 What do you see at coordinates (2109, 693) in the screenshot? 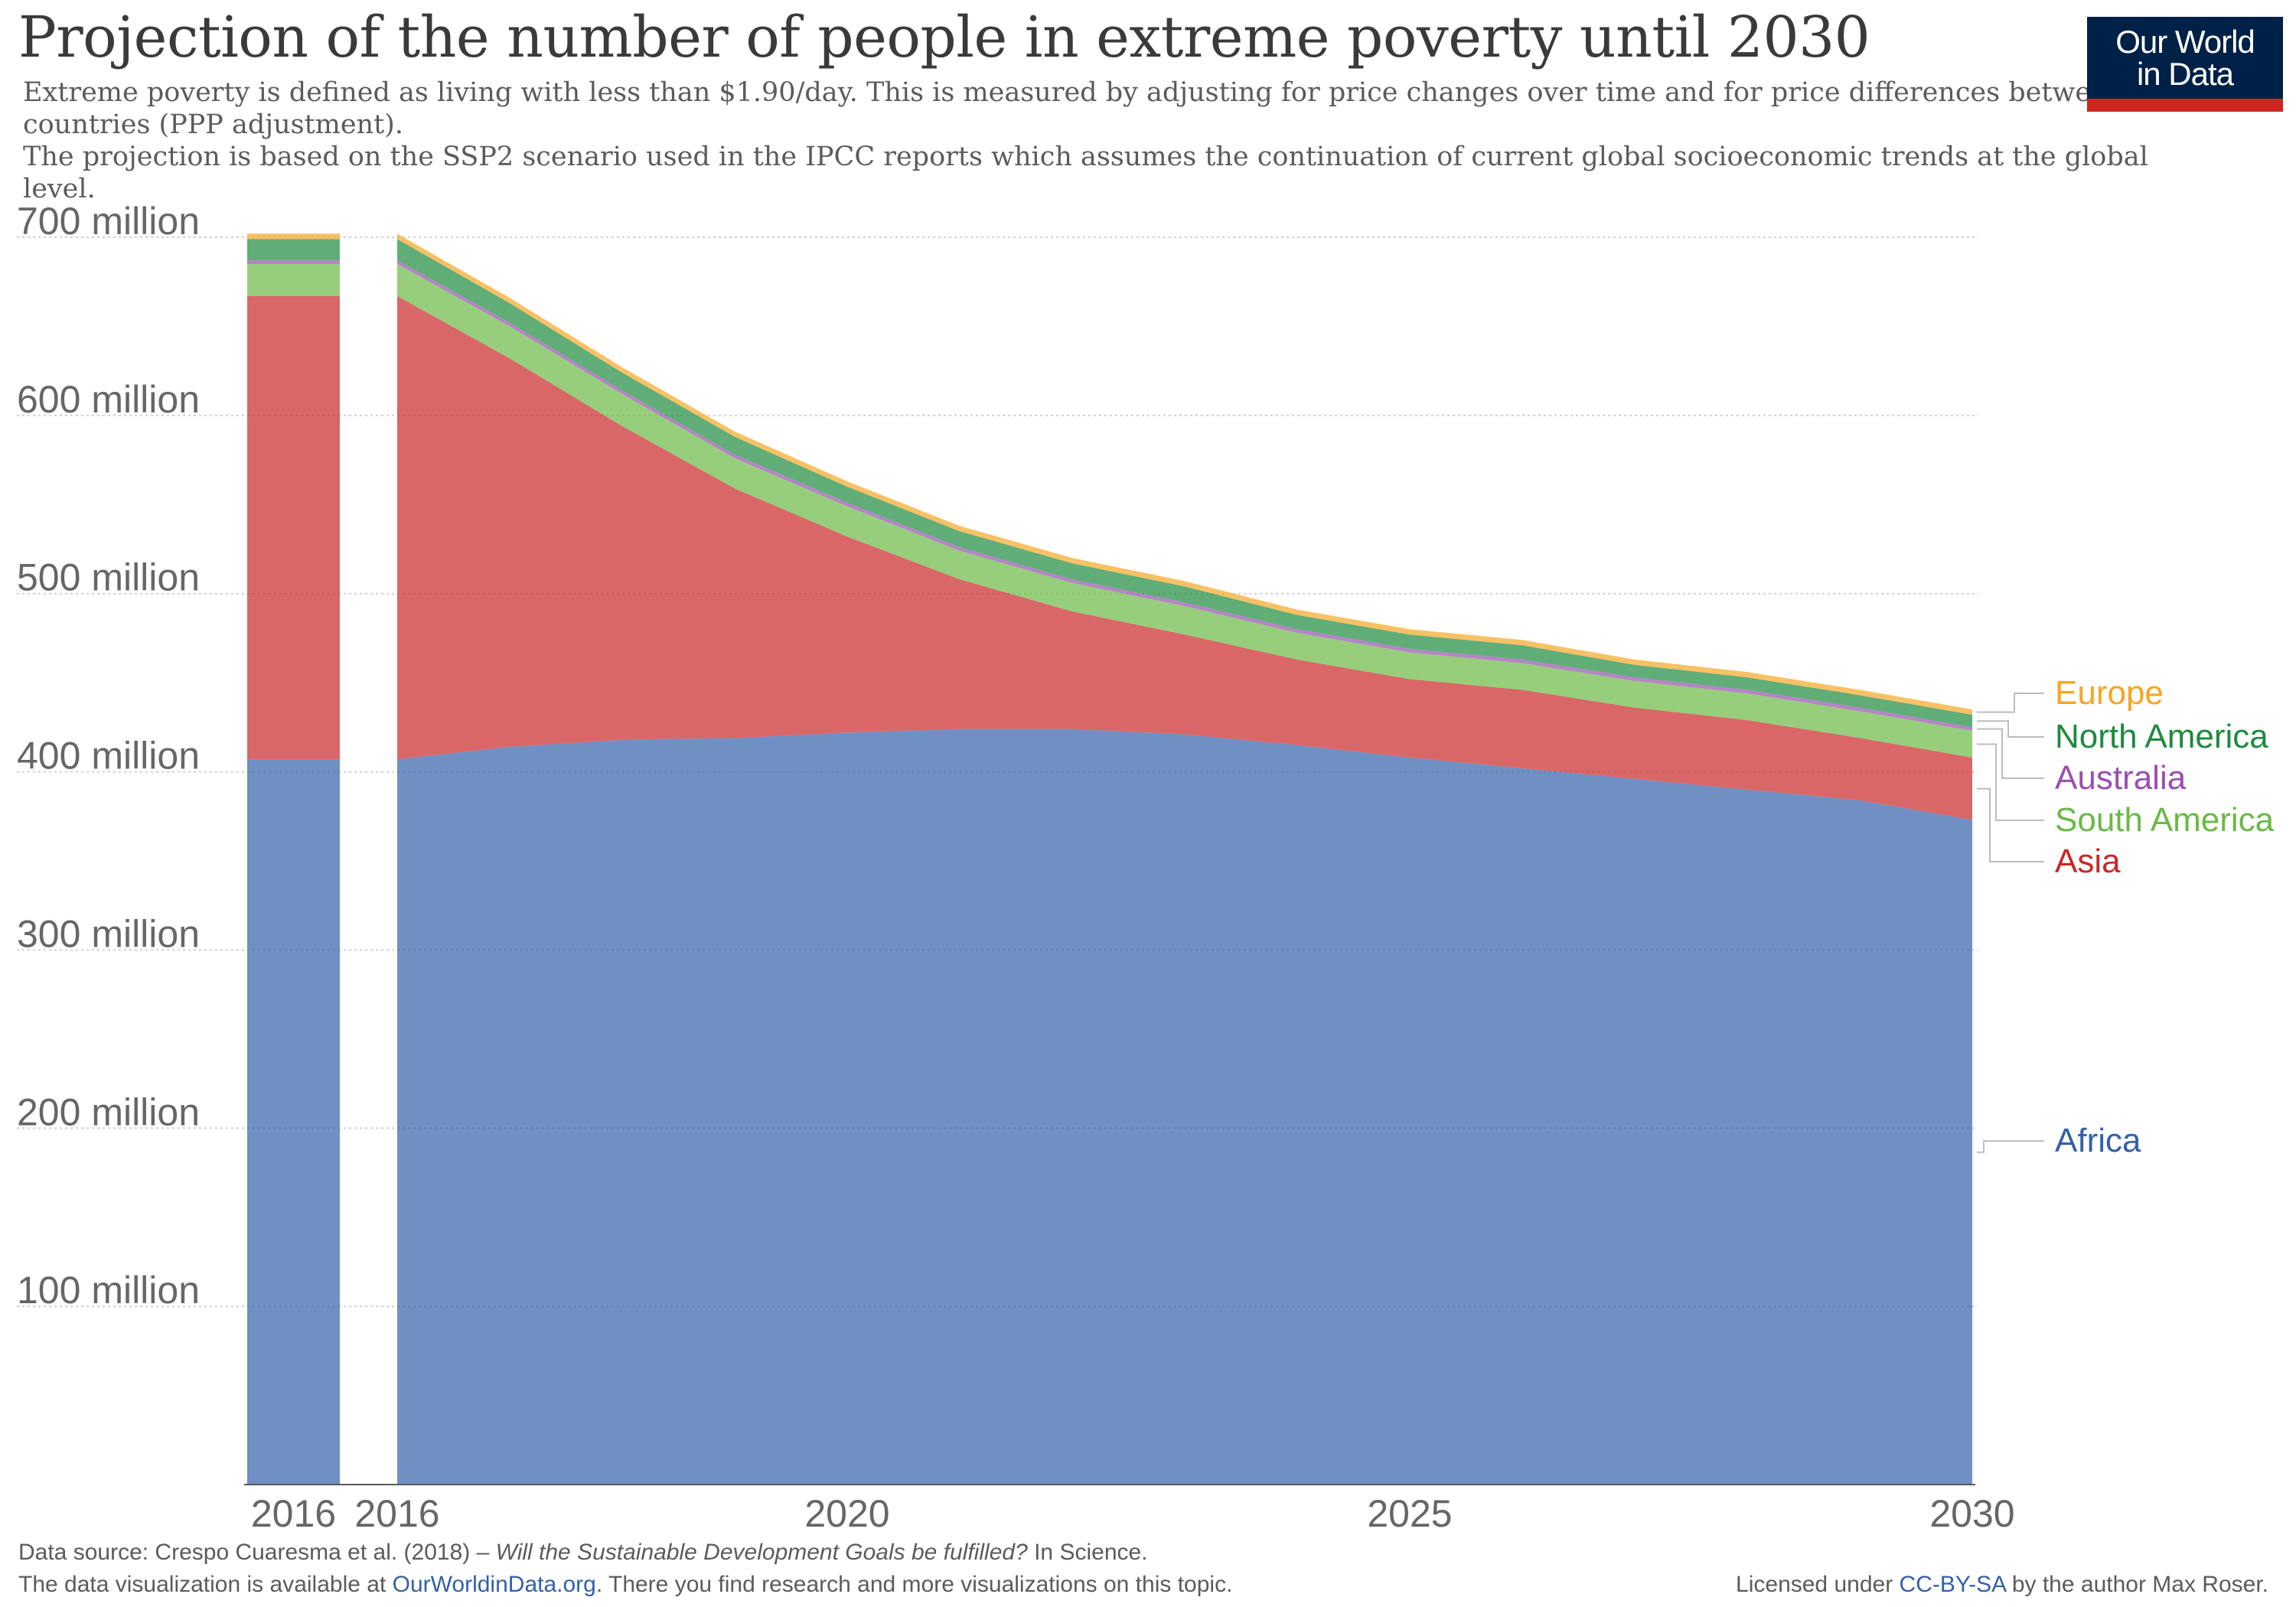
I see `series-label-europe: Europe` at bounding box center [2109, 693].